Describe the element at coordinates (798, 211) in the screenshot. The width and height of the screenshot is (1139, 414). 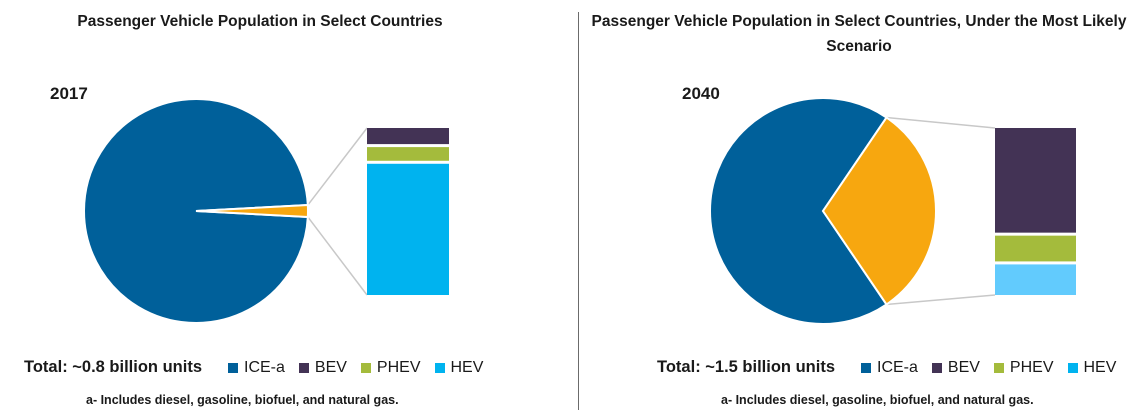
I see `pie-slice-ice` at that location.